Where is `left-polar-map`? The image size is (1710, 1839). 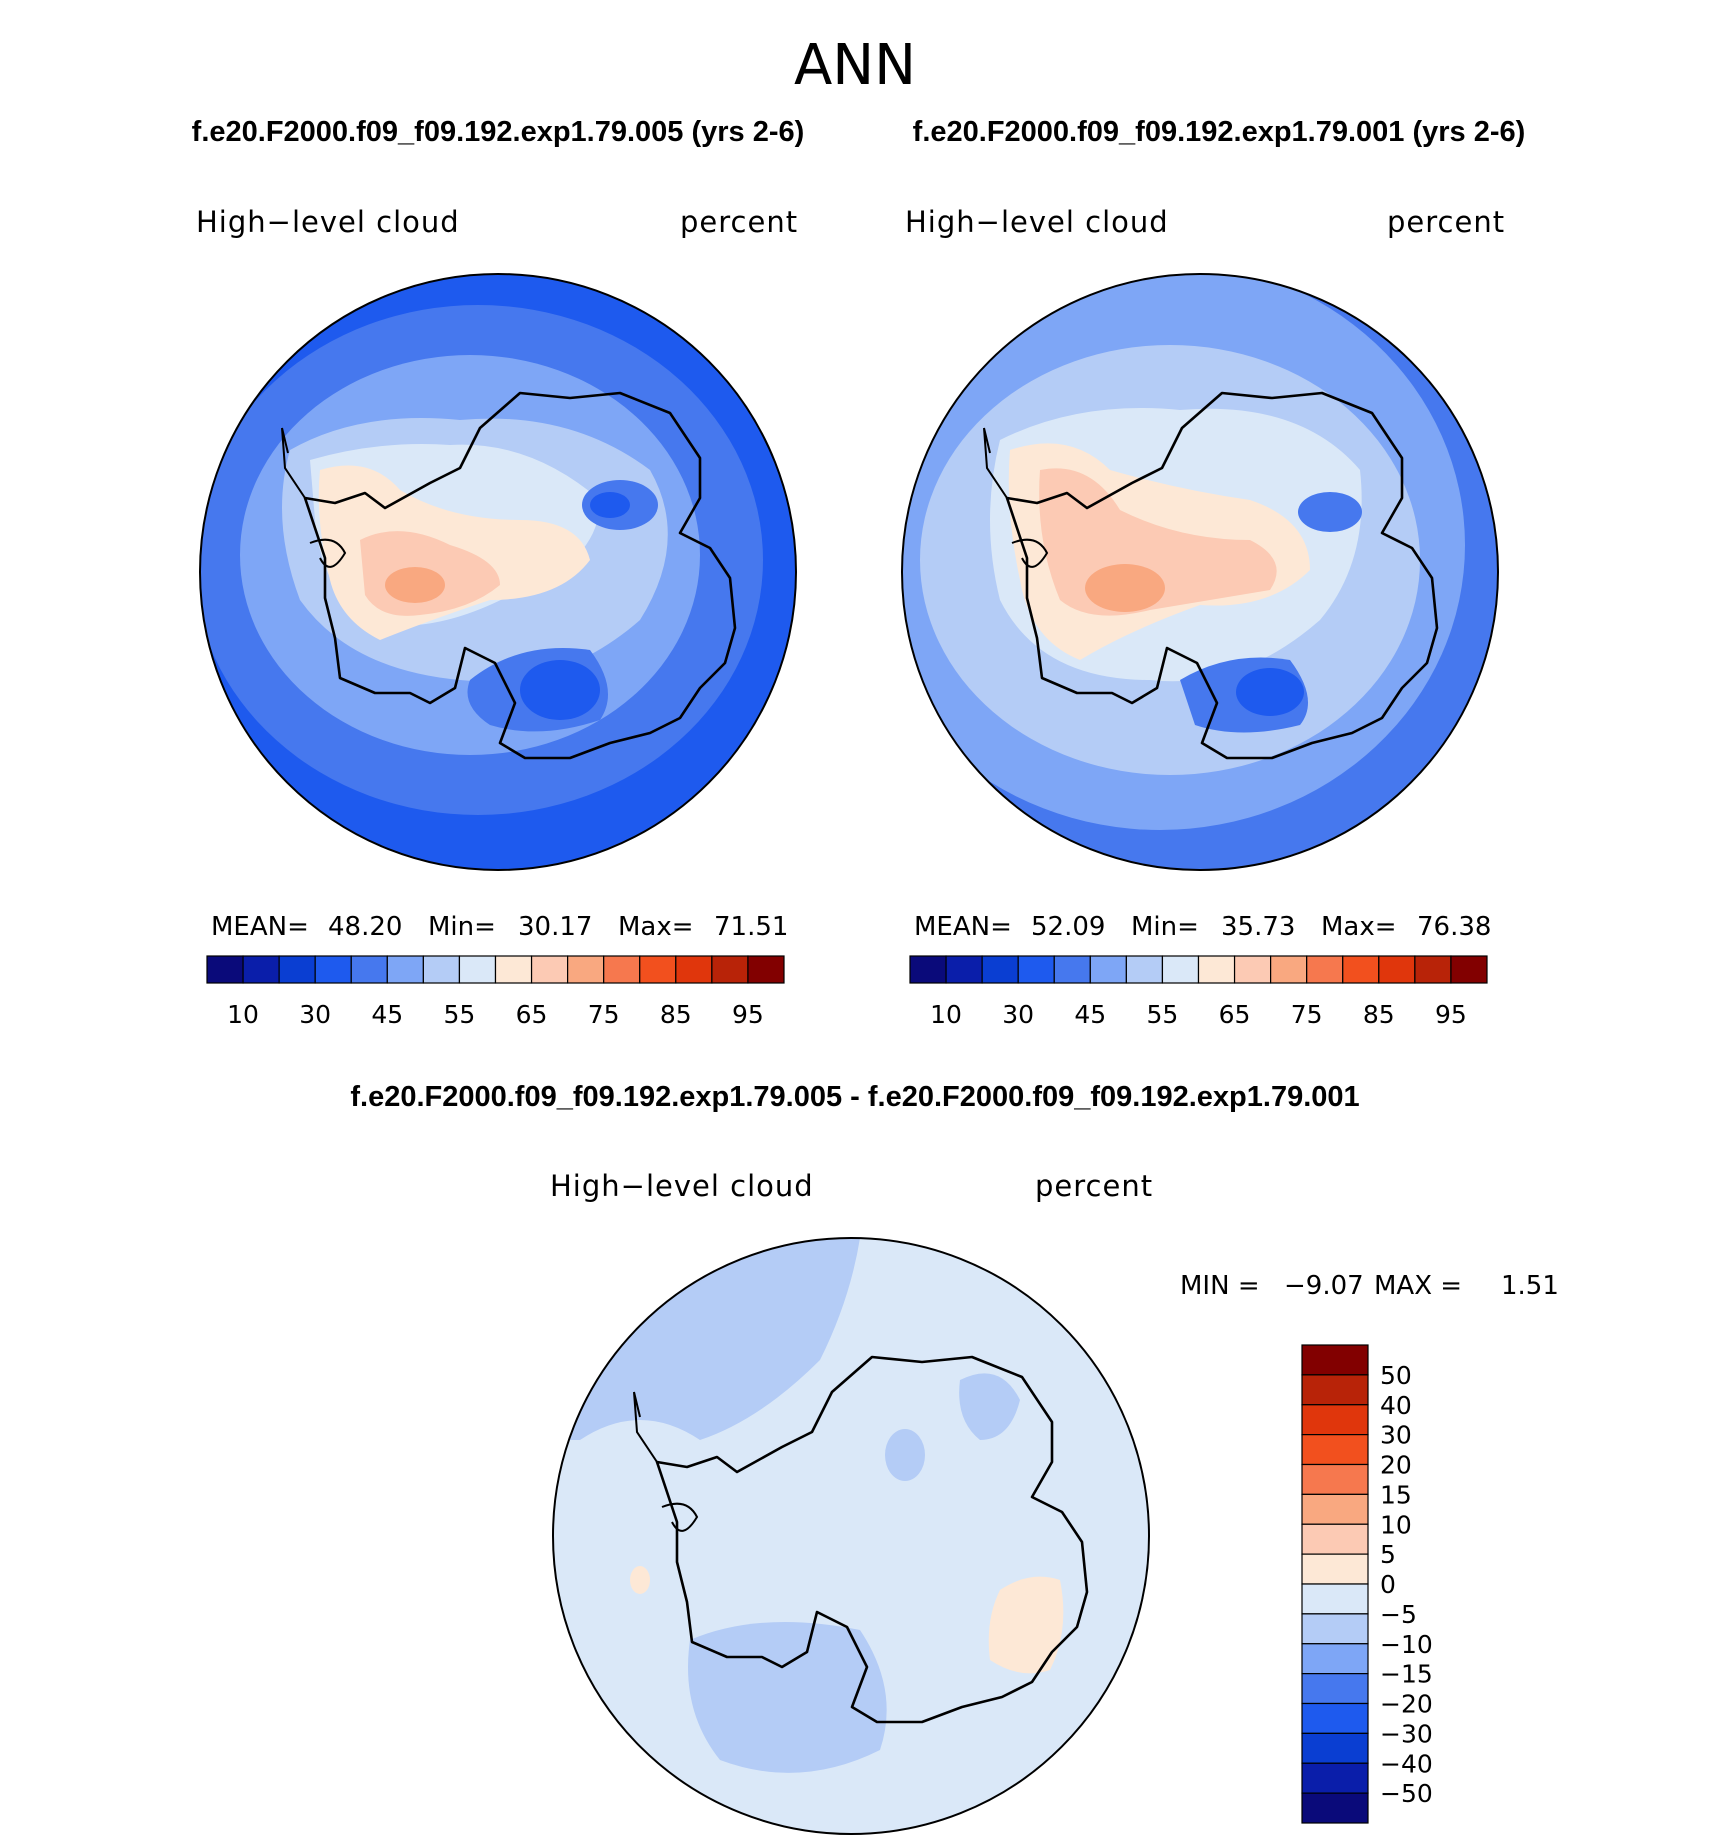 left-polar-map is located at coordinates (498, 572).